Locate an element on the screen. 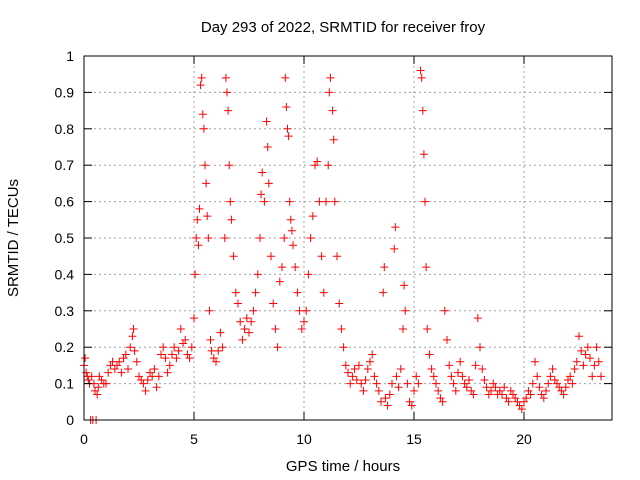 This screenshot has height=480, width=640. y-tick-label: 0 is located at coordinates (70, 420).